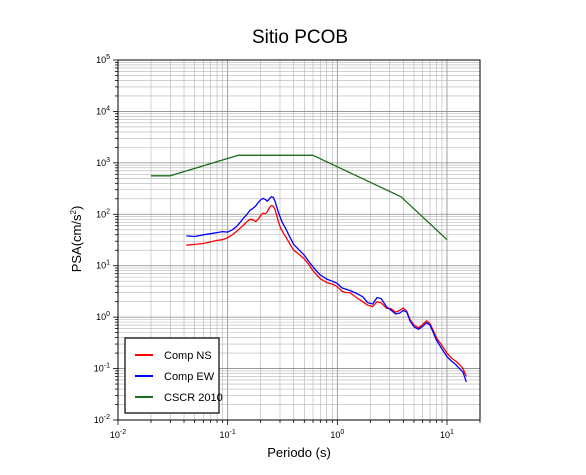 This screenshot has height=475, width=586. What do you see at coordinates (228, 434) in the screenshot?
I see `x-tick-label: 10⁻¹` at bounding box center [228, 434].